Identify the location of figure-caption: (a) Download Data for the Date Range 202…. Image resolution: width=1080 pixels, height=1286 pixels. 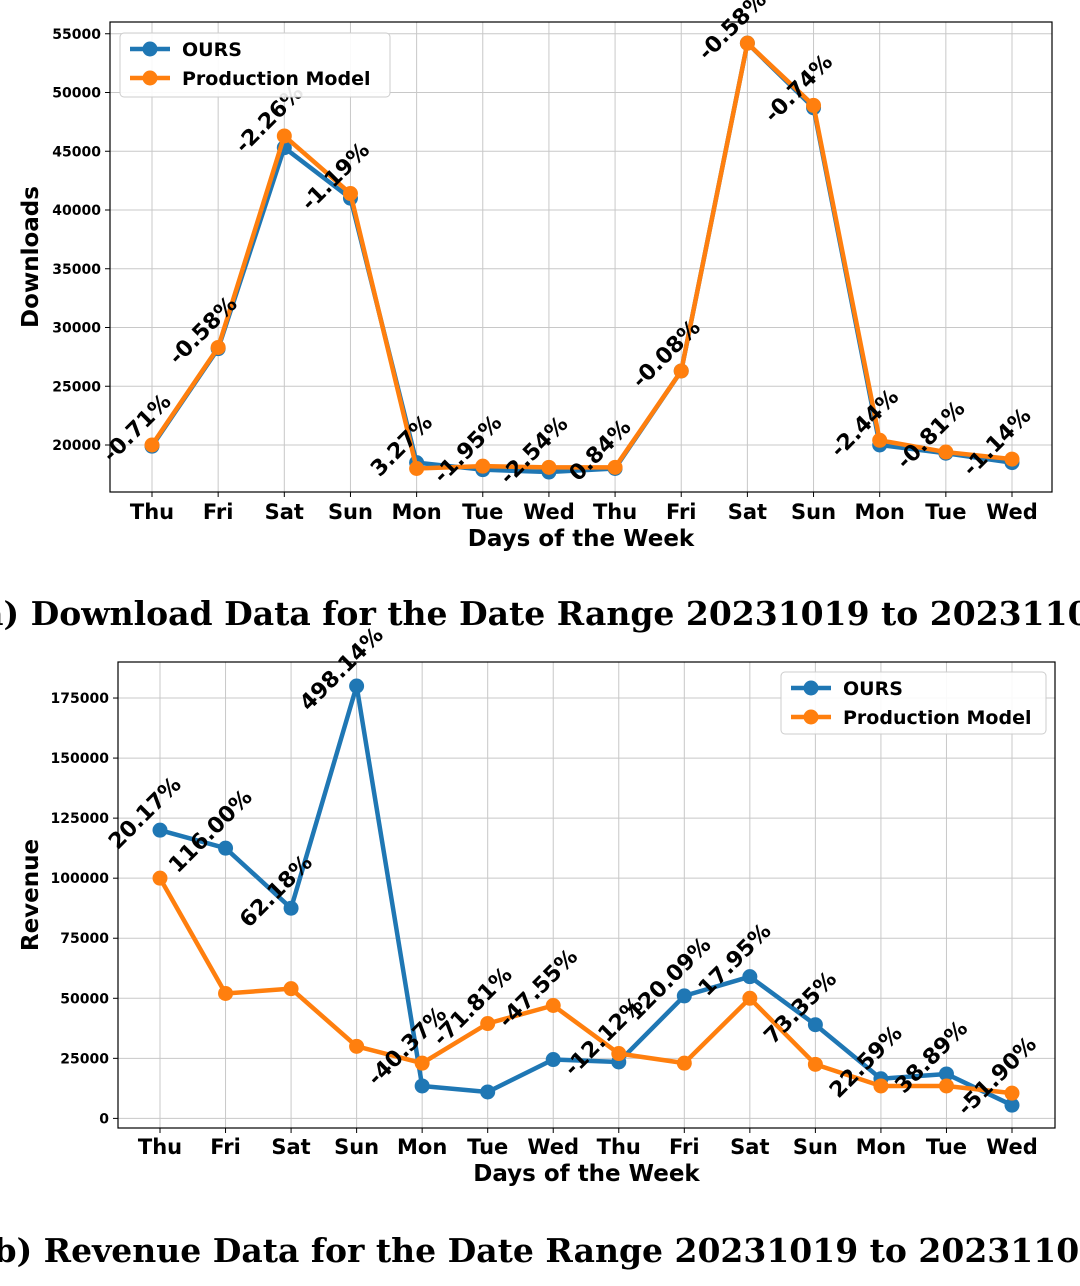
(540, 613).